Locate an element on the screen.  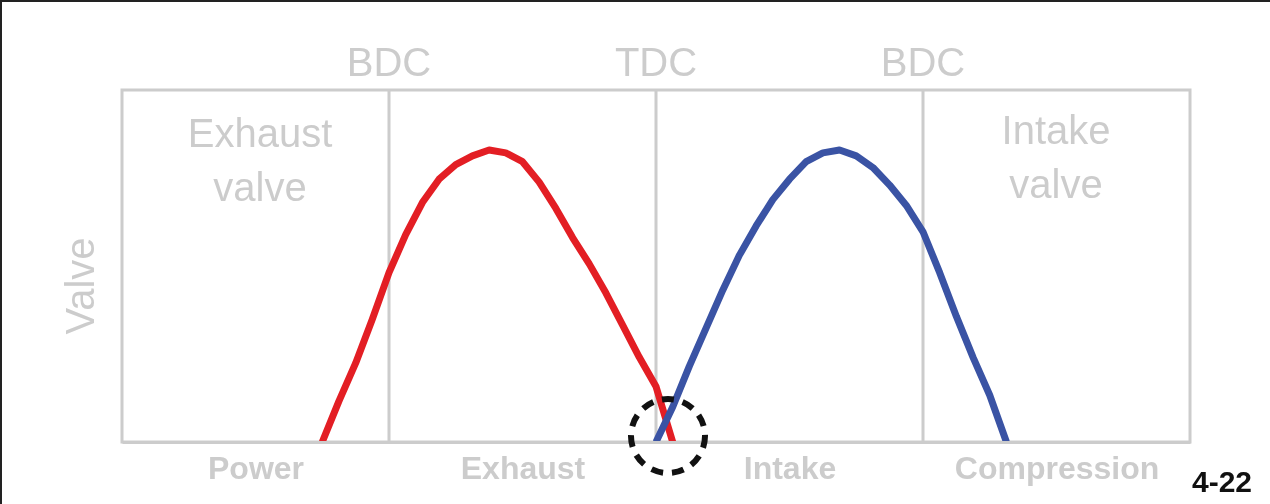
text: 4-22 is located at coordinates (1221, 481).